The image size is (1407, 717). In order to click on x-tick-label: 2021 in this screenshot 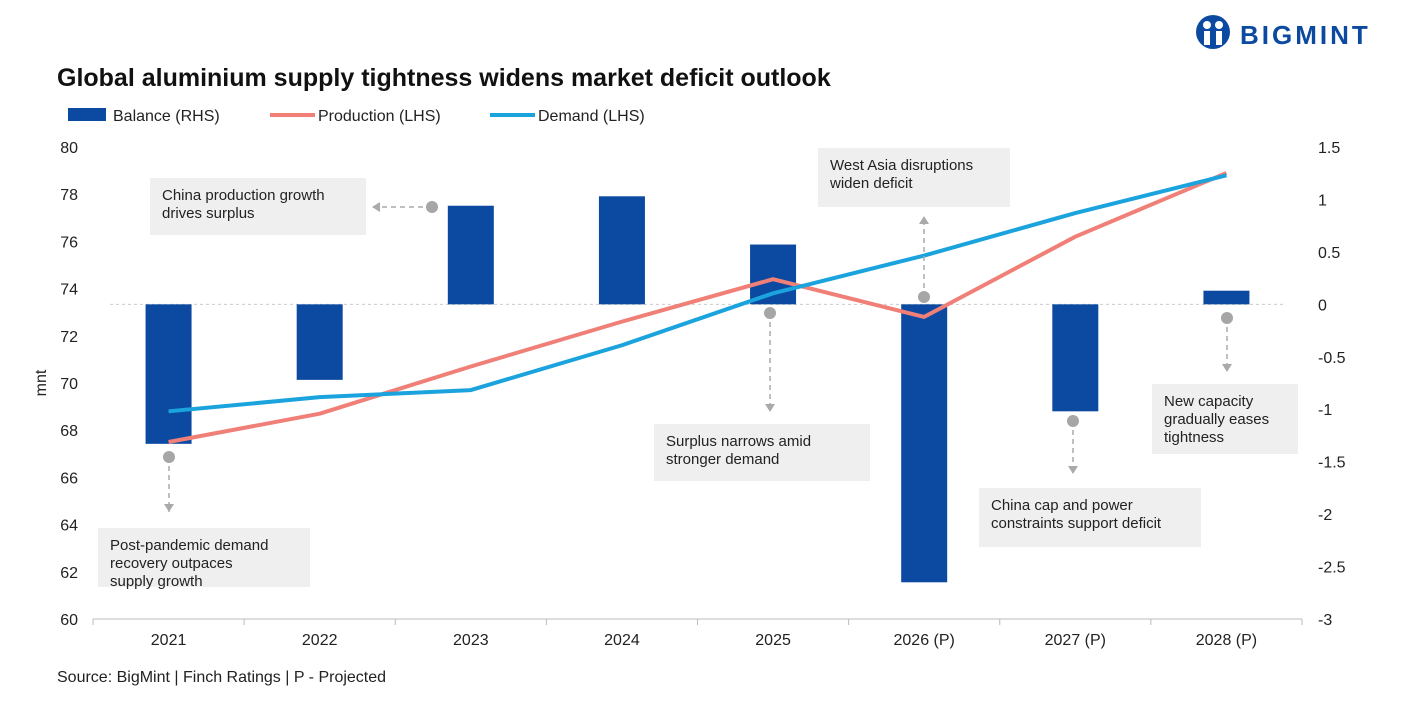, I will do `click(169, 640)`.